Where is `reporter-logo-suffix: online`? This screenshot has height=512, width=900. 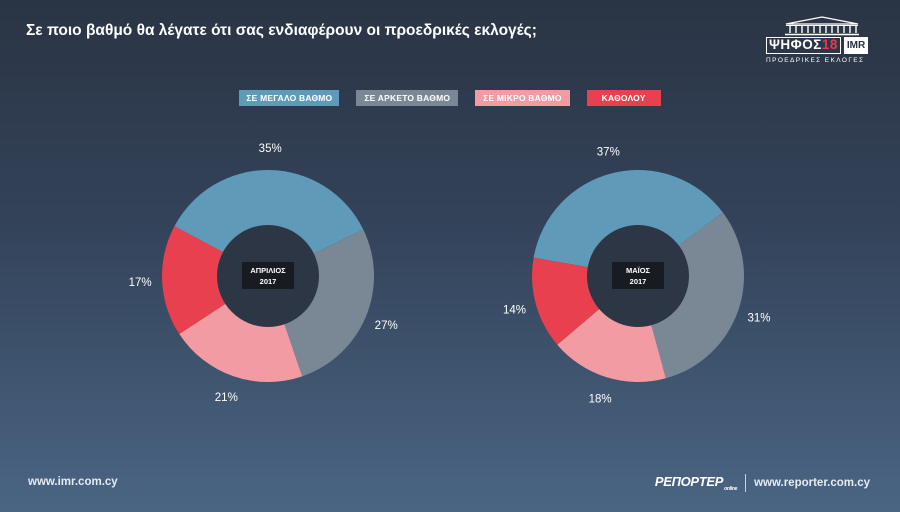 reporter-logo-suffix: online is located at coordinates (731, 488).